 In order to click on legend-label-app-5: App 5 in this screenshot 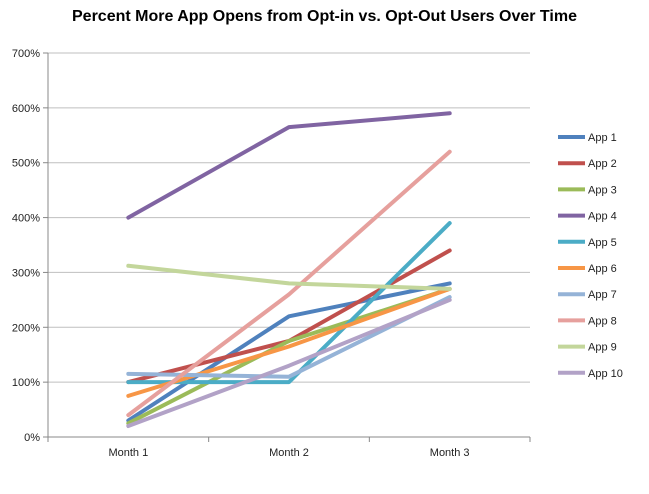, I will do `click(602, 243)`.